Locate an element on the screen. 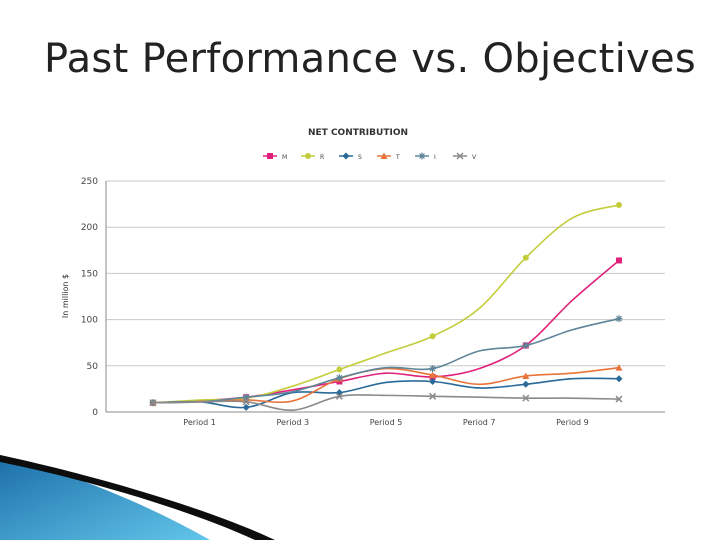 Image resolution: width=720 pixels, height=540 pixels. y-tick-label: 100 is located at coordinates (89, 321).